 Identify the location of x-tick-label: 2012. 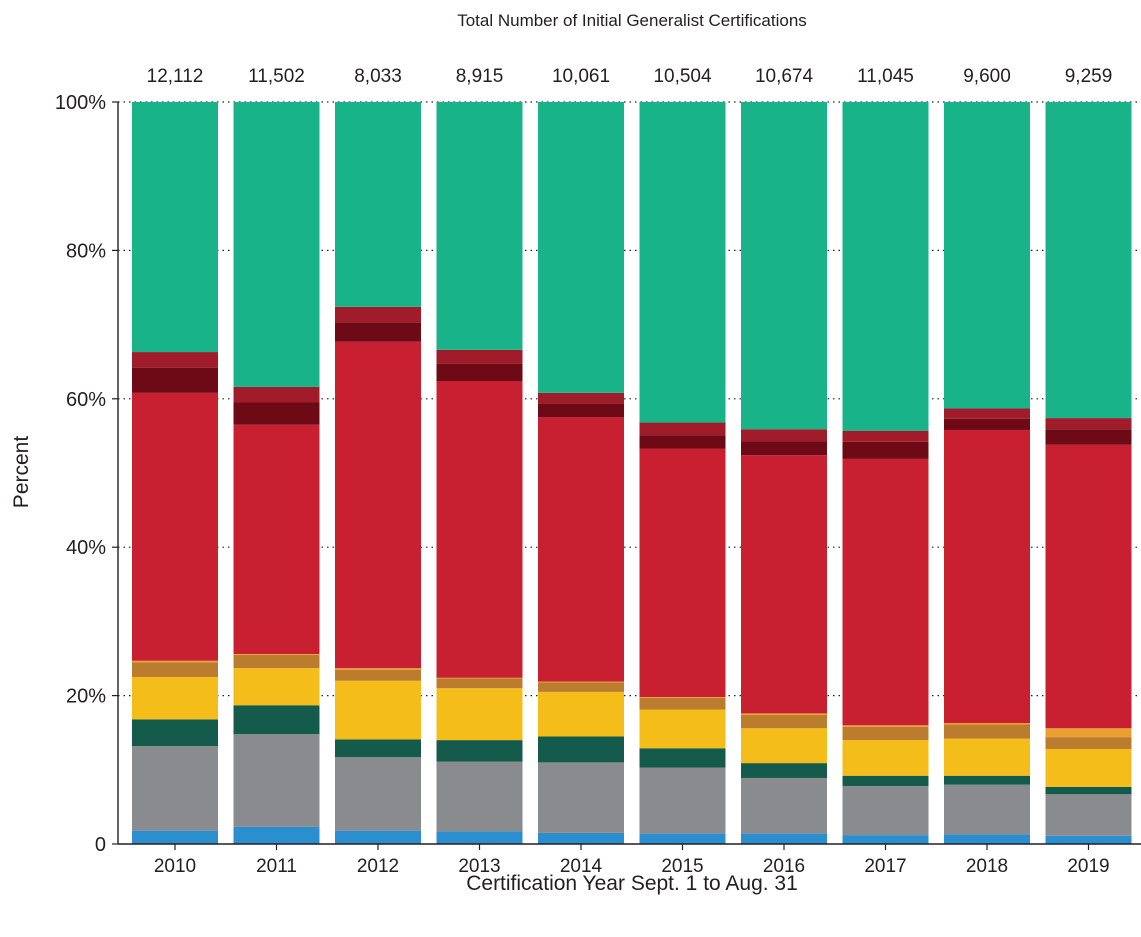
(378, 866).